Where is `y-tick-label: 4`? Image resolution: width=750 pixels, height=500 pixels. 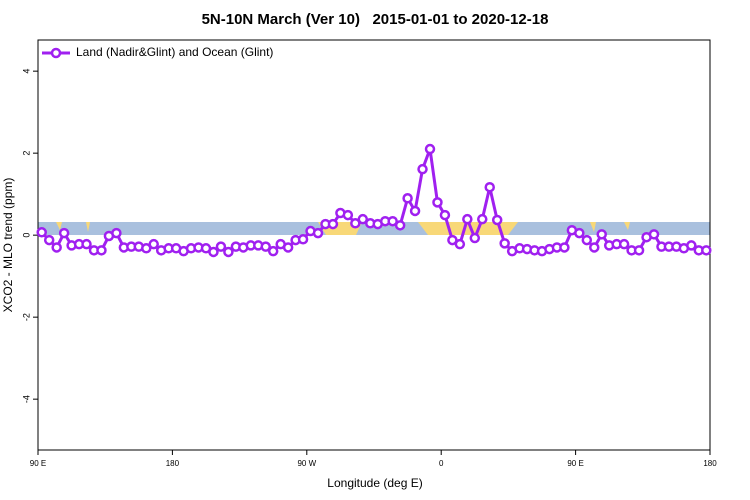 y-tick-label: 4 is located at coordinates (26, 71).